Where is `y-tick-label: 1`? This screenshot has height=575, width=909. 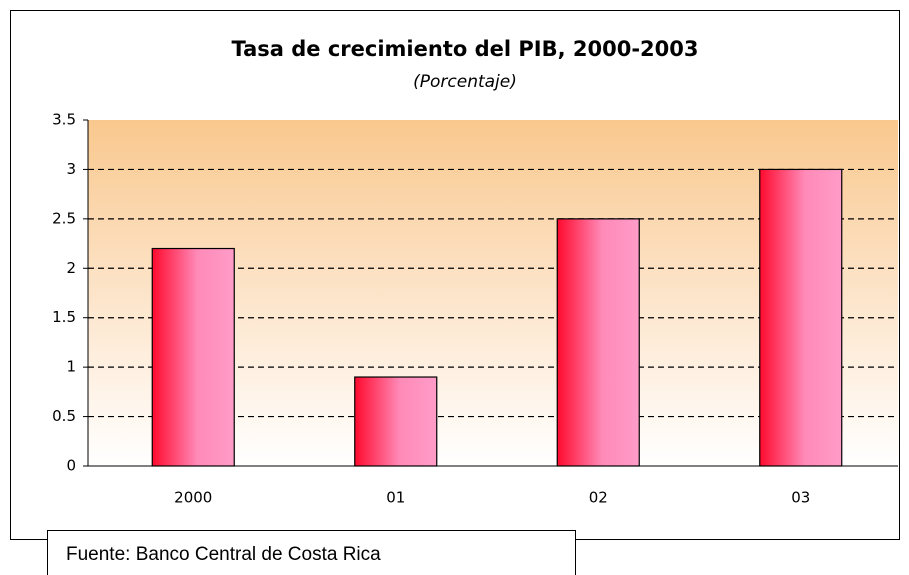 y-tick-label: 1 is located at coordinates (71, 367).